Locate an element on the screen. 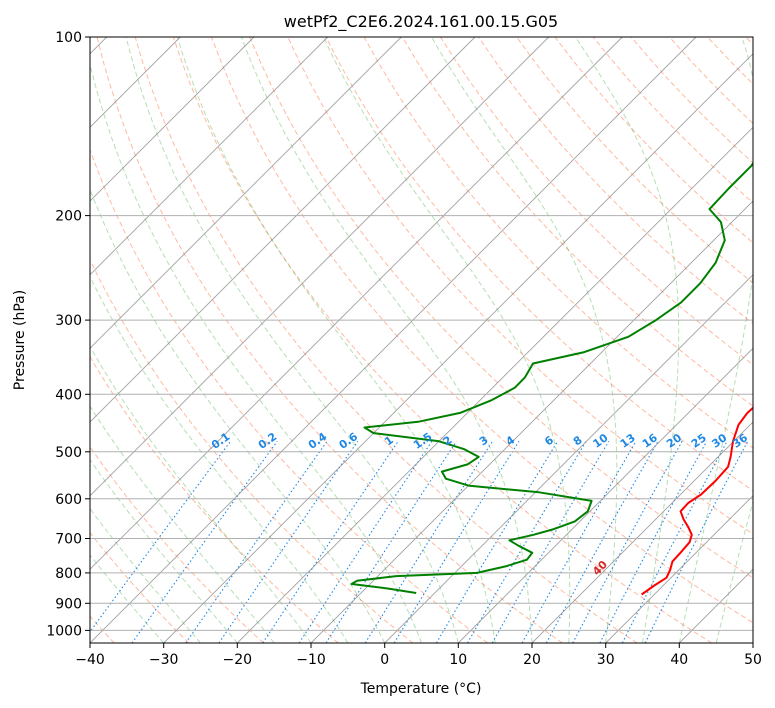  x-tick-label: 10 is located at coordinates (458, 660).